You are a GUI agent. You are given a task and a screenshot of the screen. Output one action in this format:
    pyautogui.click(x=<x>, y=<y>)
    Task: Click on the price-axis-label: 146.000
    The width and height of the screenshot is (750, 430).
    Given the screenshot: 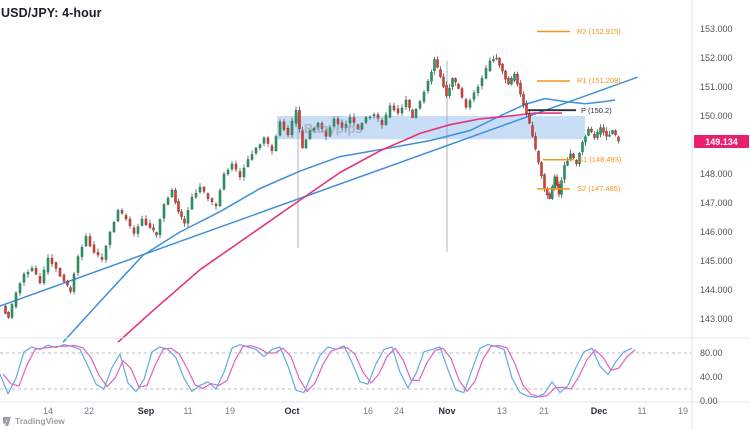 What is the action you would take?
    pyautogui.click(x=716, y=232)
    